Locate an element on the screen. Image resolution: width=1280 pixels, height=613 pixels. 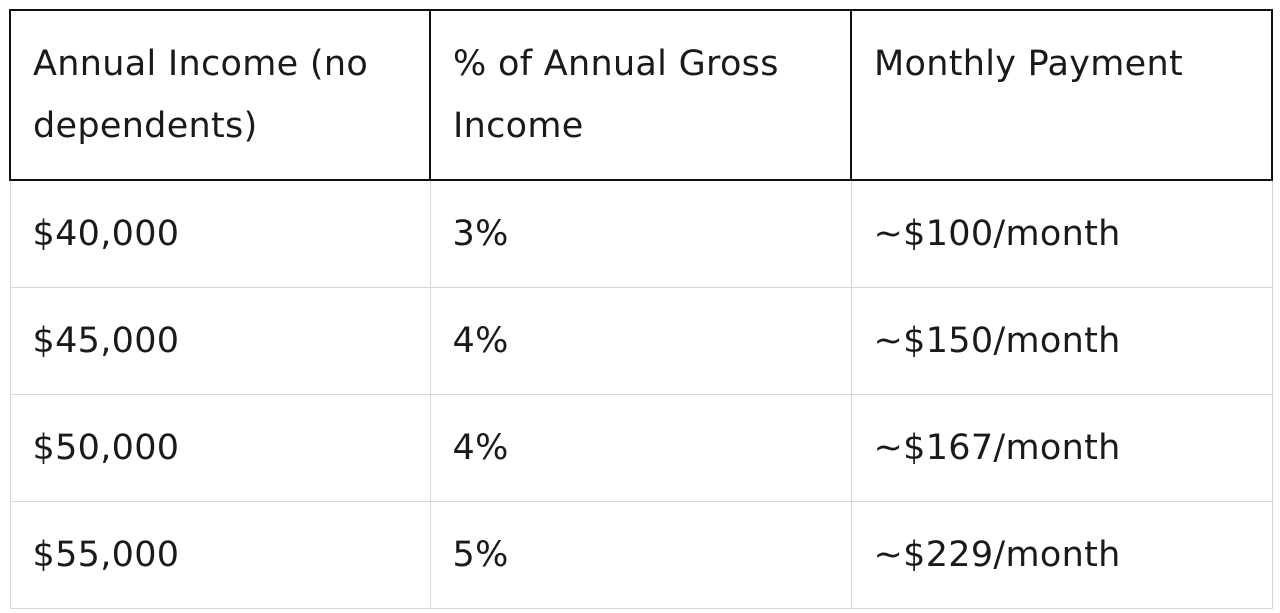
header-percent-gross-income: % of Annual Gross Income is located at coordinates (640, 95).